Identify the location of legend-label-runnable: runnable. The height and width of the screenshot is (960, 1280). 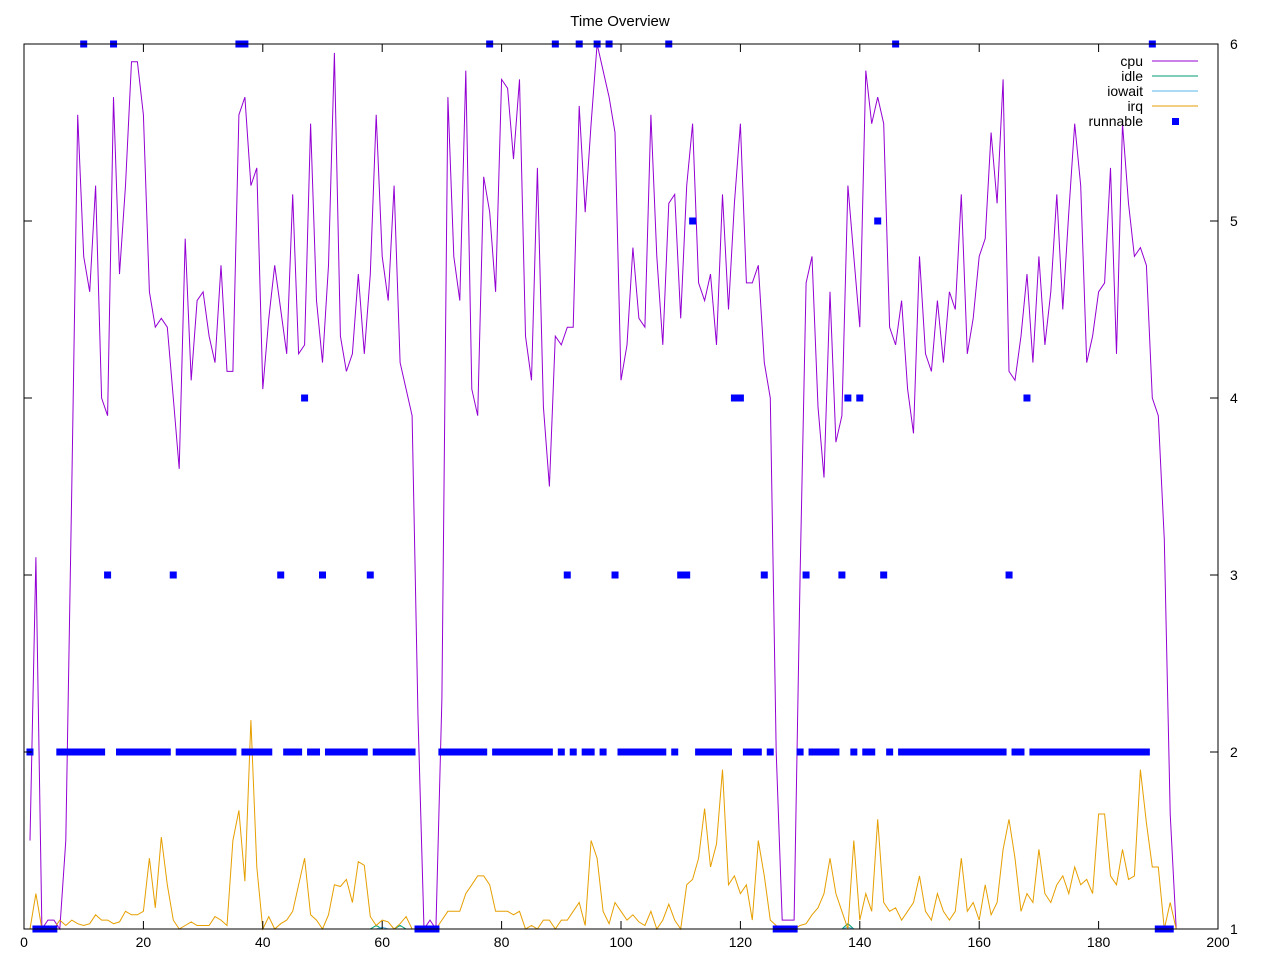
(1116, 121).